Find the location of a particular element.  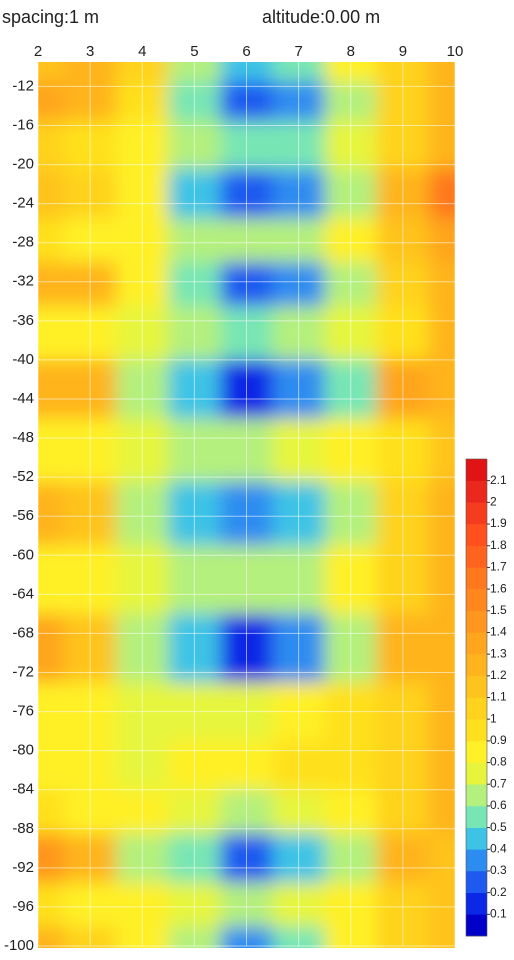

colorbar-tick-label: 0.5 is located at coordinates (498, 827).